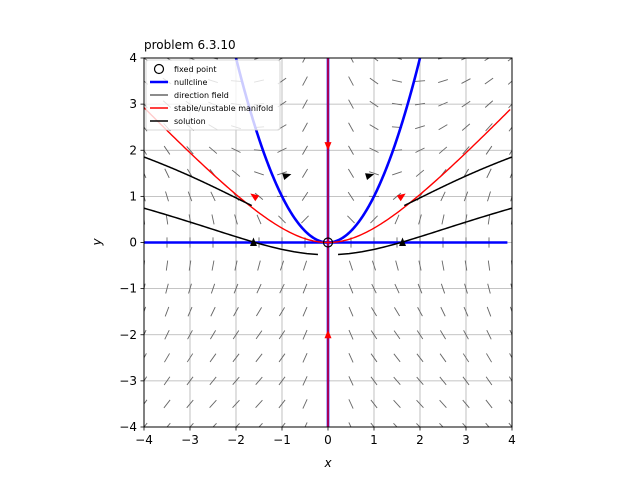  I want to click on unstable-manifold-arrow-left, so click(255, 197).